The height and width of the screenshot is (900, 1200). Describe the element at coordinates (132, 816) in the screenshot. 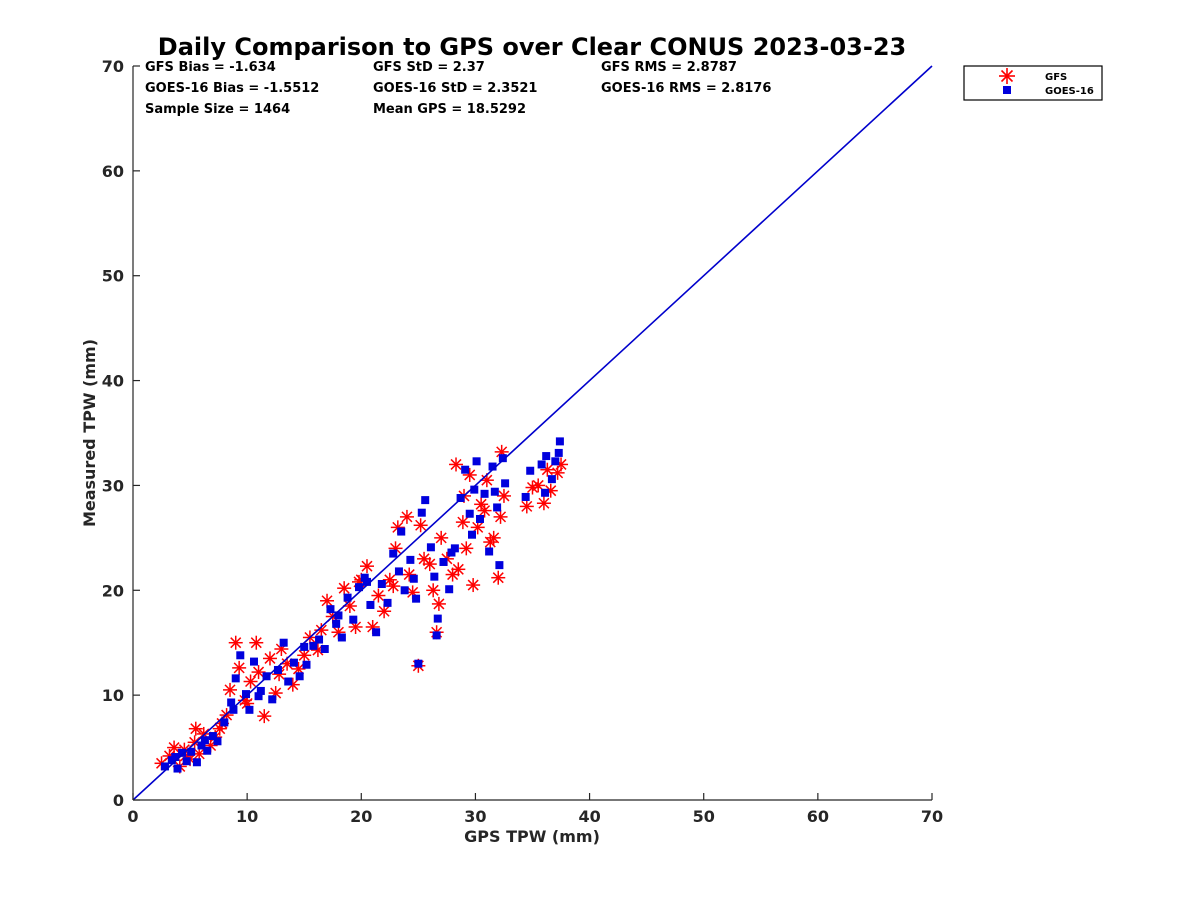

I see `x-tick-label: 0` at that location.